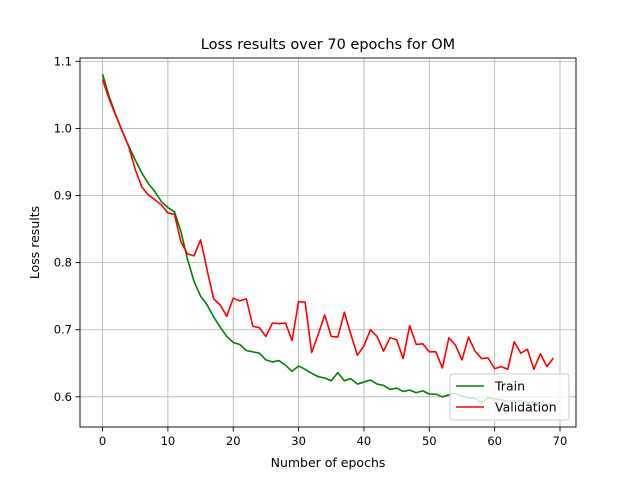  Describe the element at coordinates (63, 263) in the screenshot. I see `y-tick-label: 0.8` at that location.